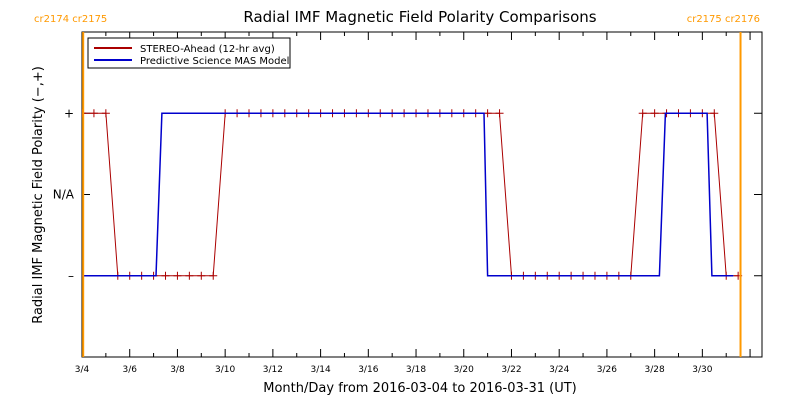 This screenshot has width=800, height=400. What do you see at coordinates (64, 195) in the screenshot?
I see `y-tick-label: N/A` at bounding box center [64, 195].